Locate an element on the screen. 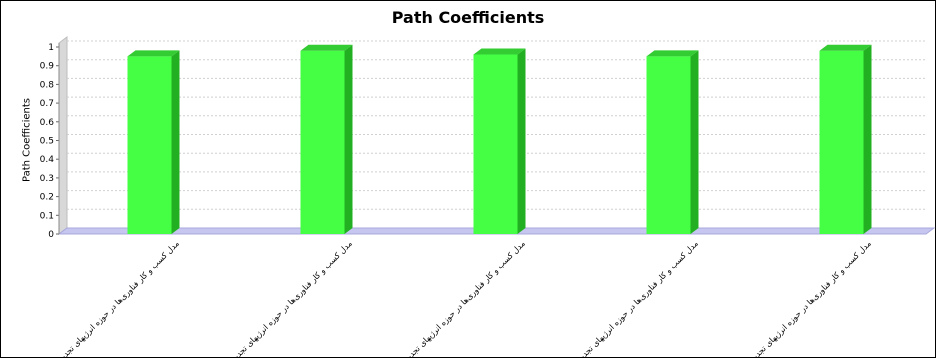 Image resolution: width=936 pixels, height=358 pixels. y-tick-label: 1 is located at coordinates (51, 48).